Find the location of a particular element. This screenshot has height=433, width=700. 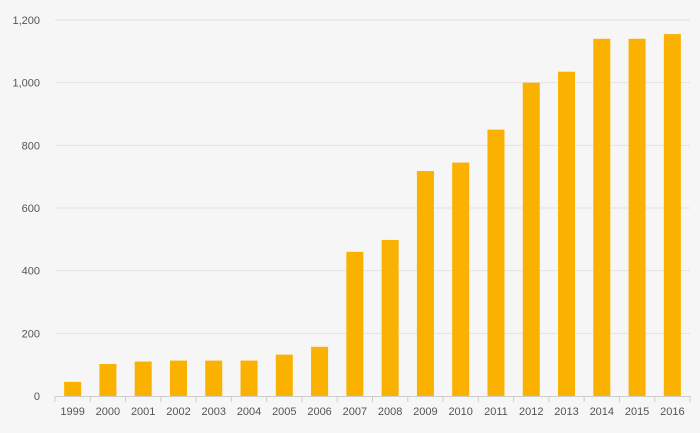

x-tick-label: 2012 is located at coordinates (531, 412).